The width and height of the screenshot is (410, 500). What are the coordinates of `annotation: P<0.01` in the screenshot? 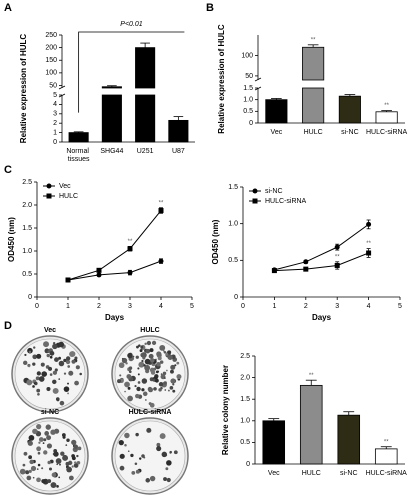 It's located at (131, 24).